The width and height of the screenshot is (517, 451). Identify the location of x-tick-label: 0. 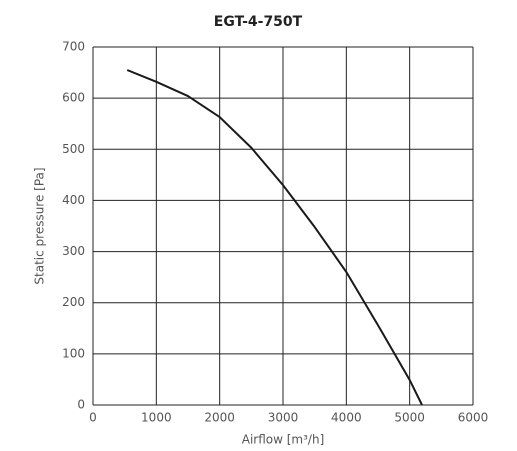
(93, 418).